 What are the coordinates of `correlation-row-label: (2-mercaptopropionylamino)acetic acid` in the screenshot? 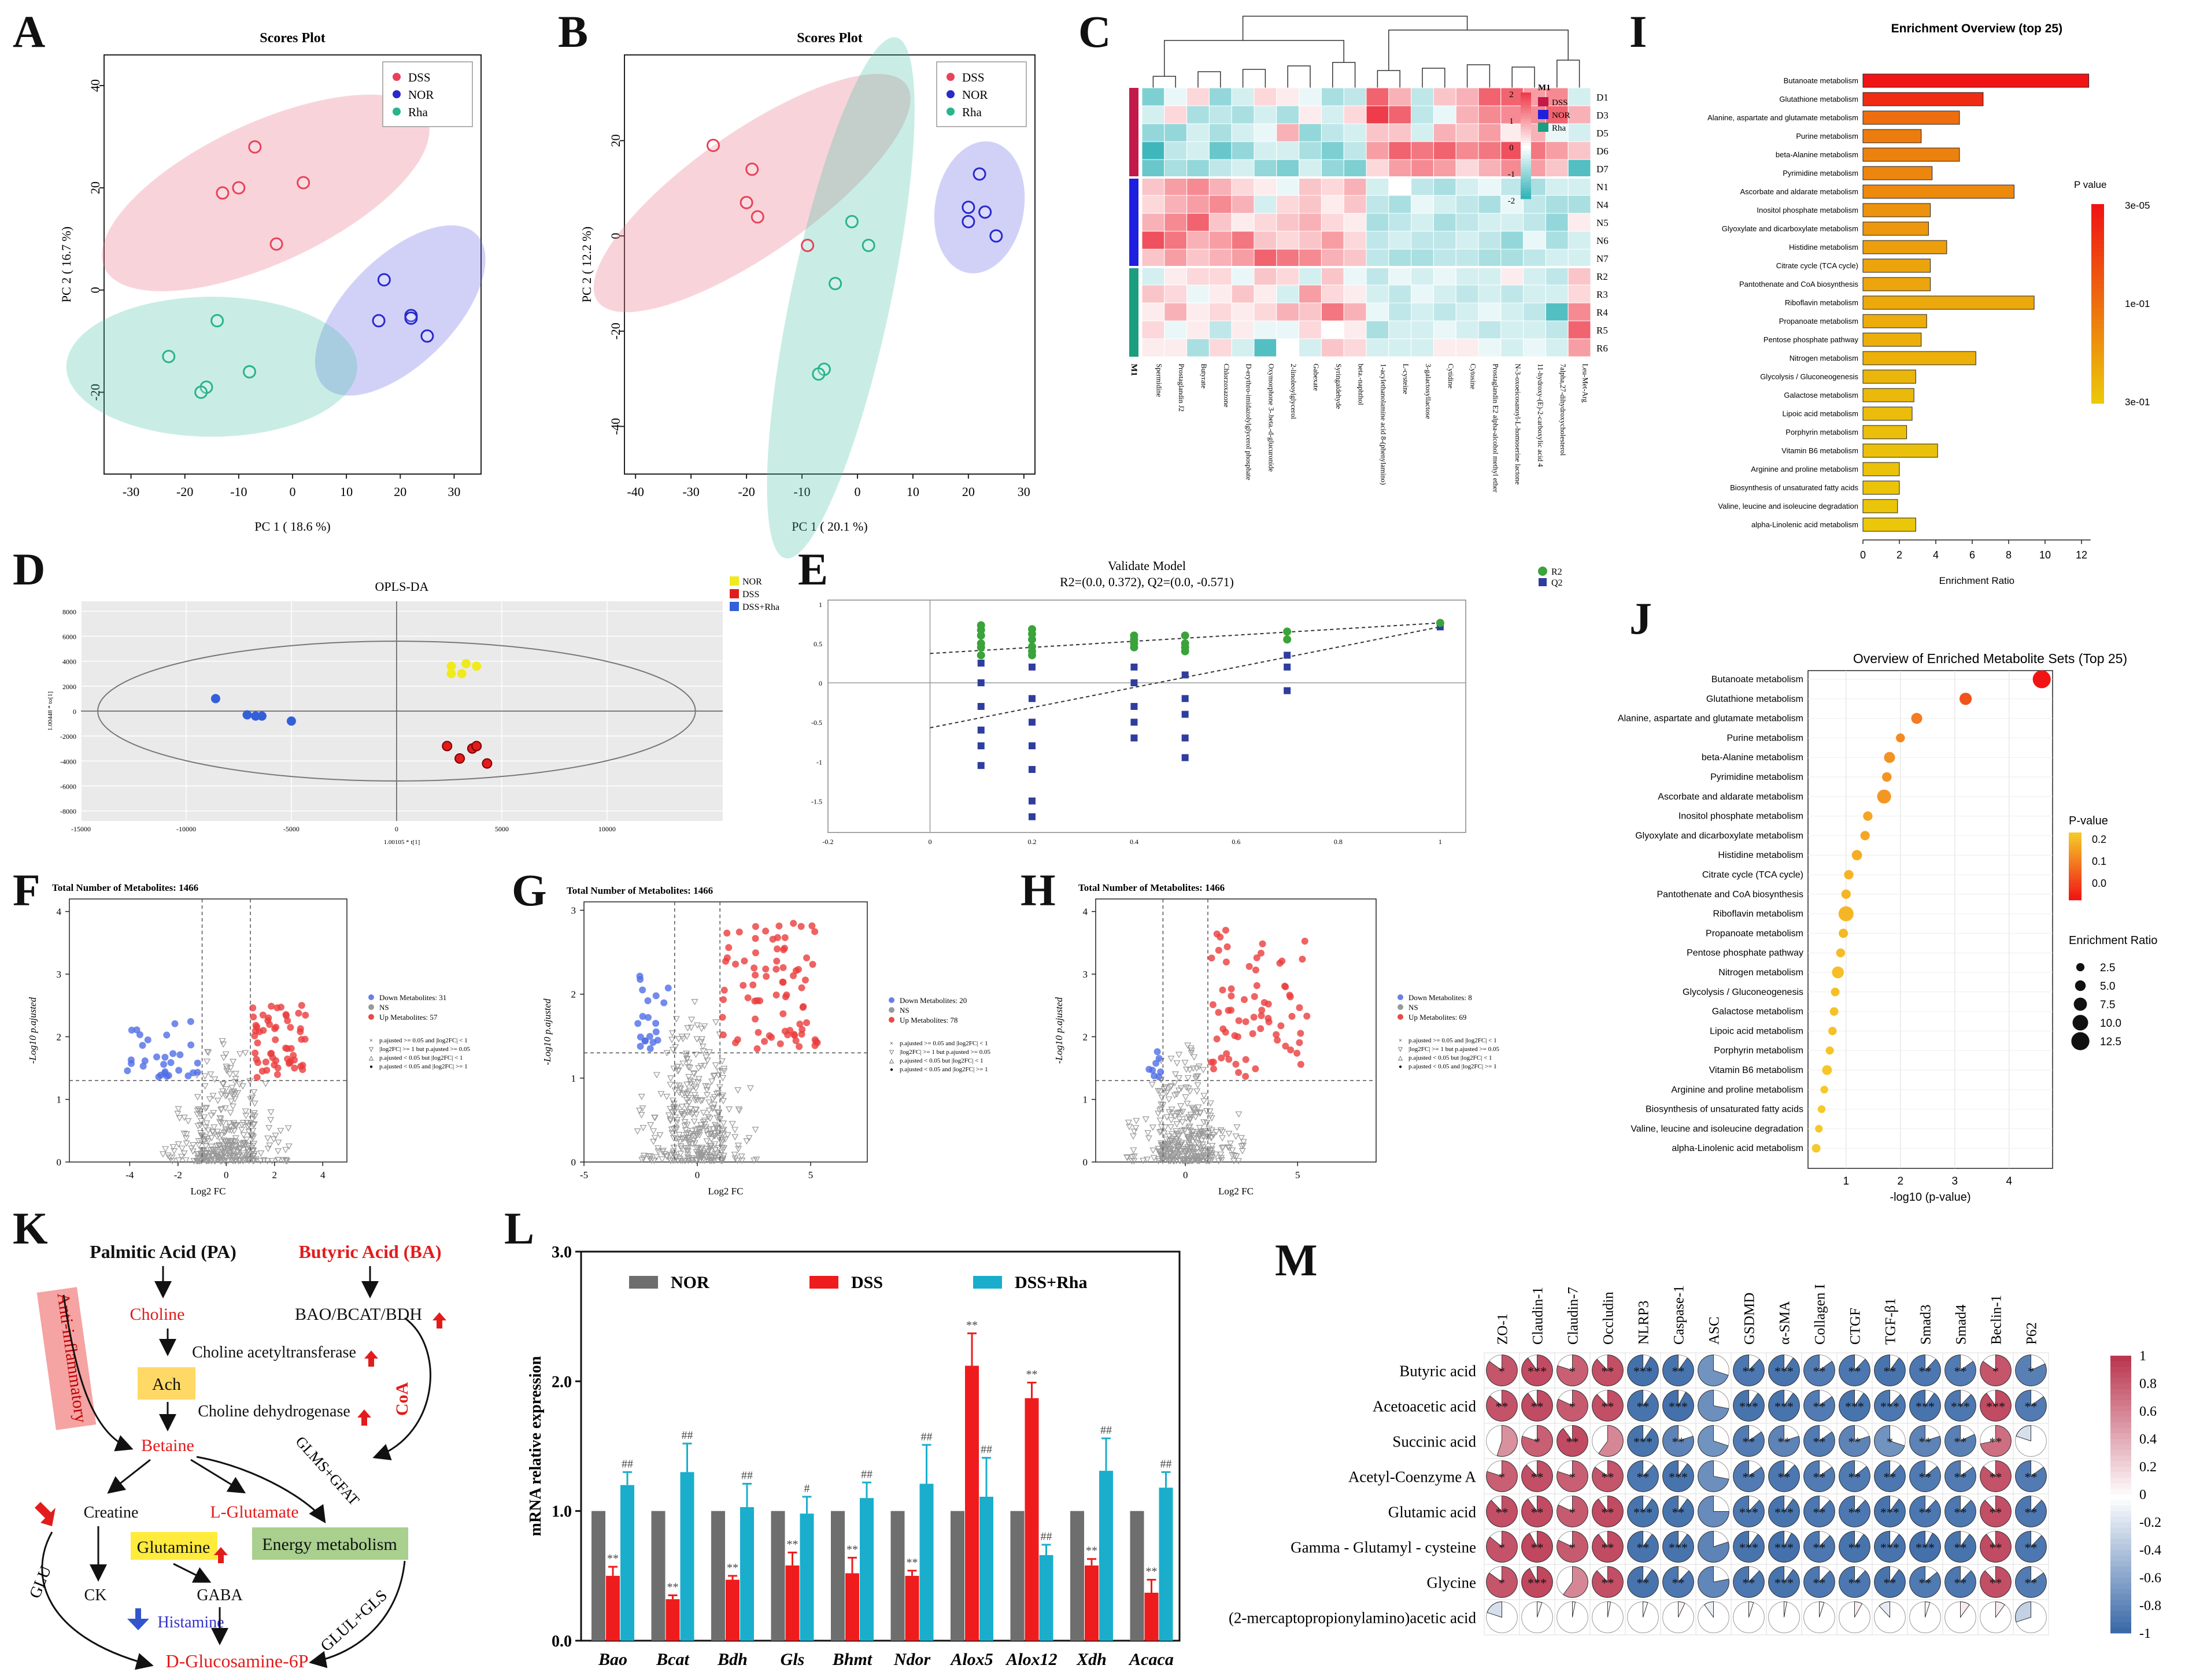 It's located at (1353, 1618).